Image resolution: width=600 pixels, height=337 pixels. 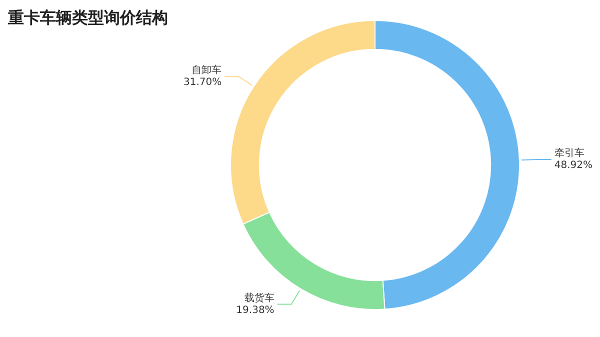 I want to click on slice-label: 牵引车, so click(x=569, y=153).